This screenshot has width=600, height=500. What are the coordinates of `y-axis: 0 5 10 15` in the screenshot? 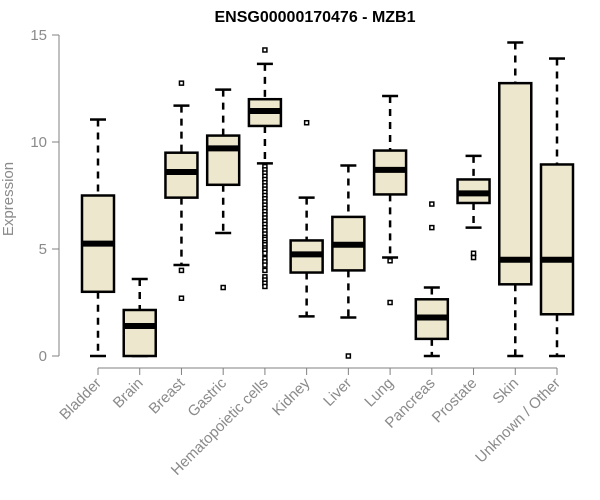 It's located at (45, 196).